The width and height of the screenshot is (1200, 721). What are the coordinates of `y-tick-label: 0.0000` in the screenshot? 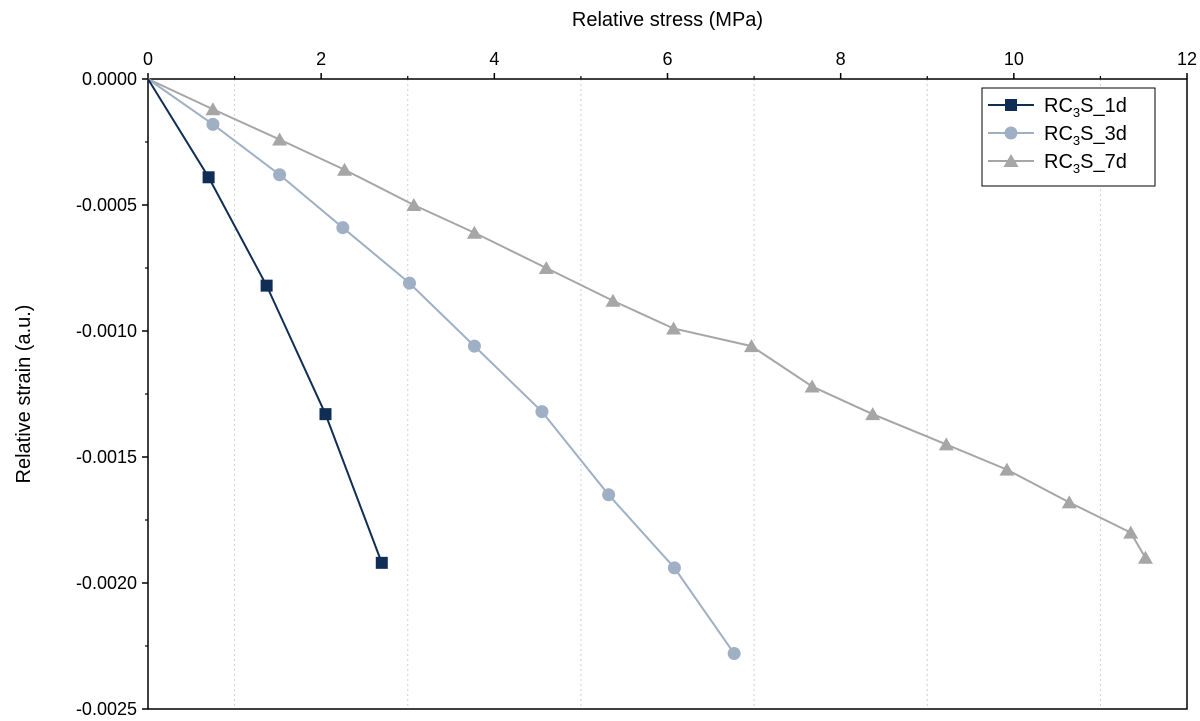 It's located at (109, 79).